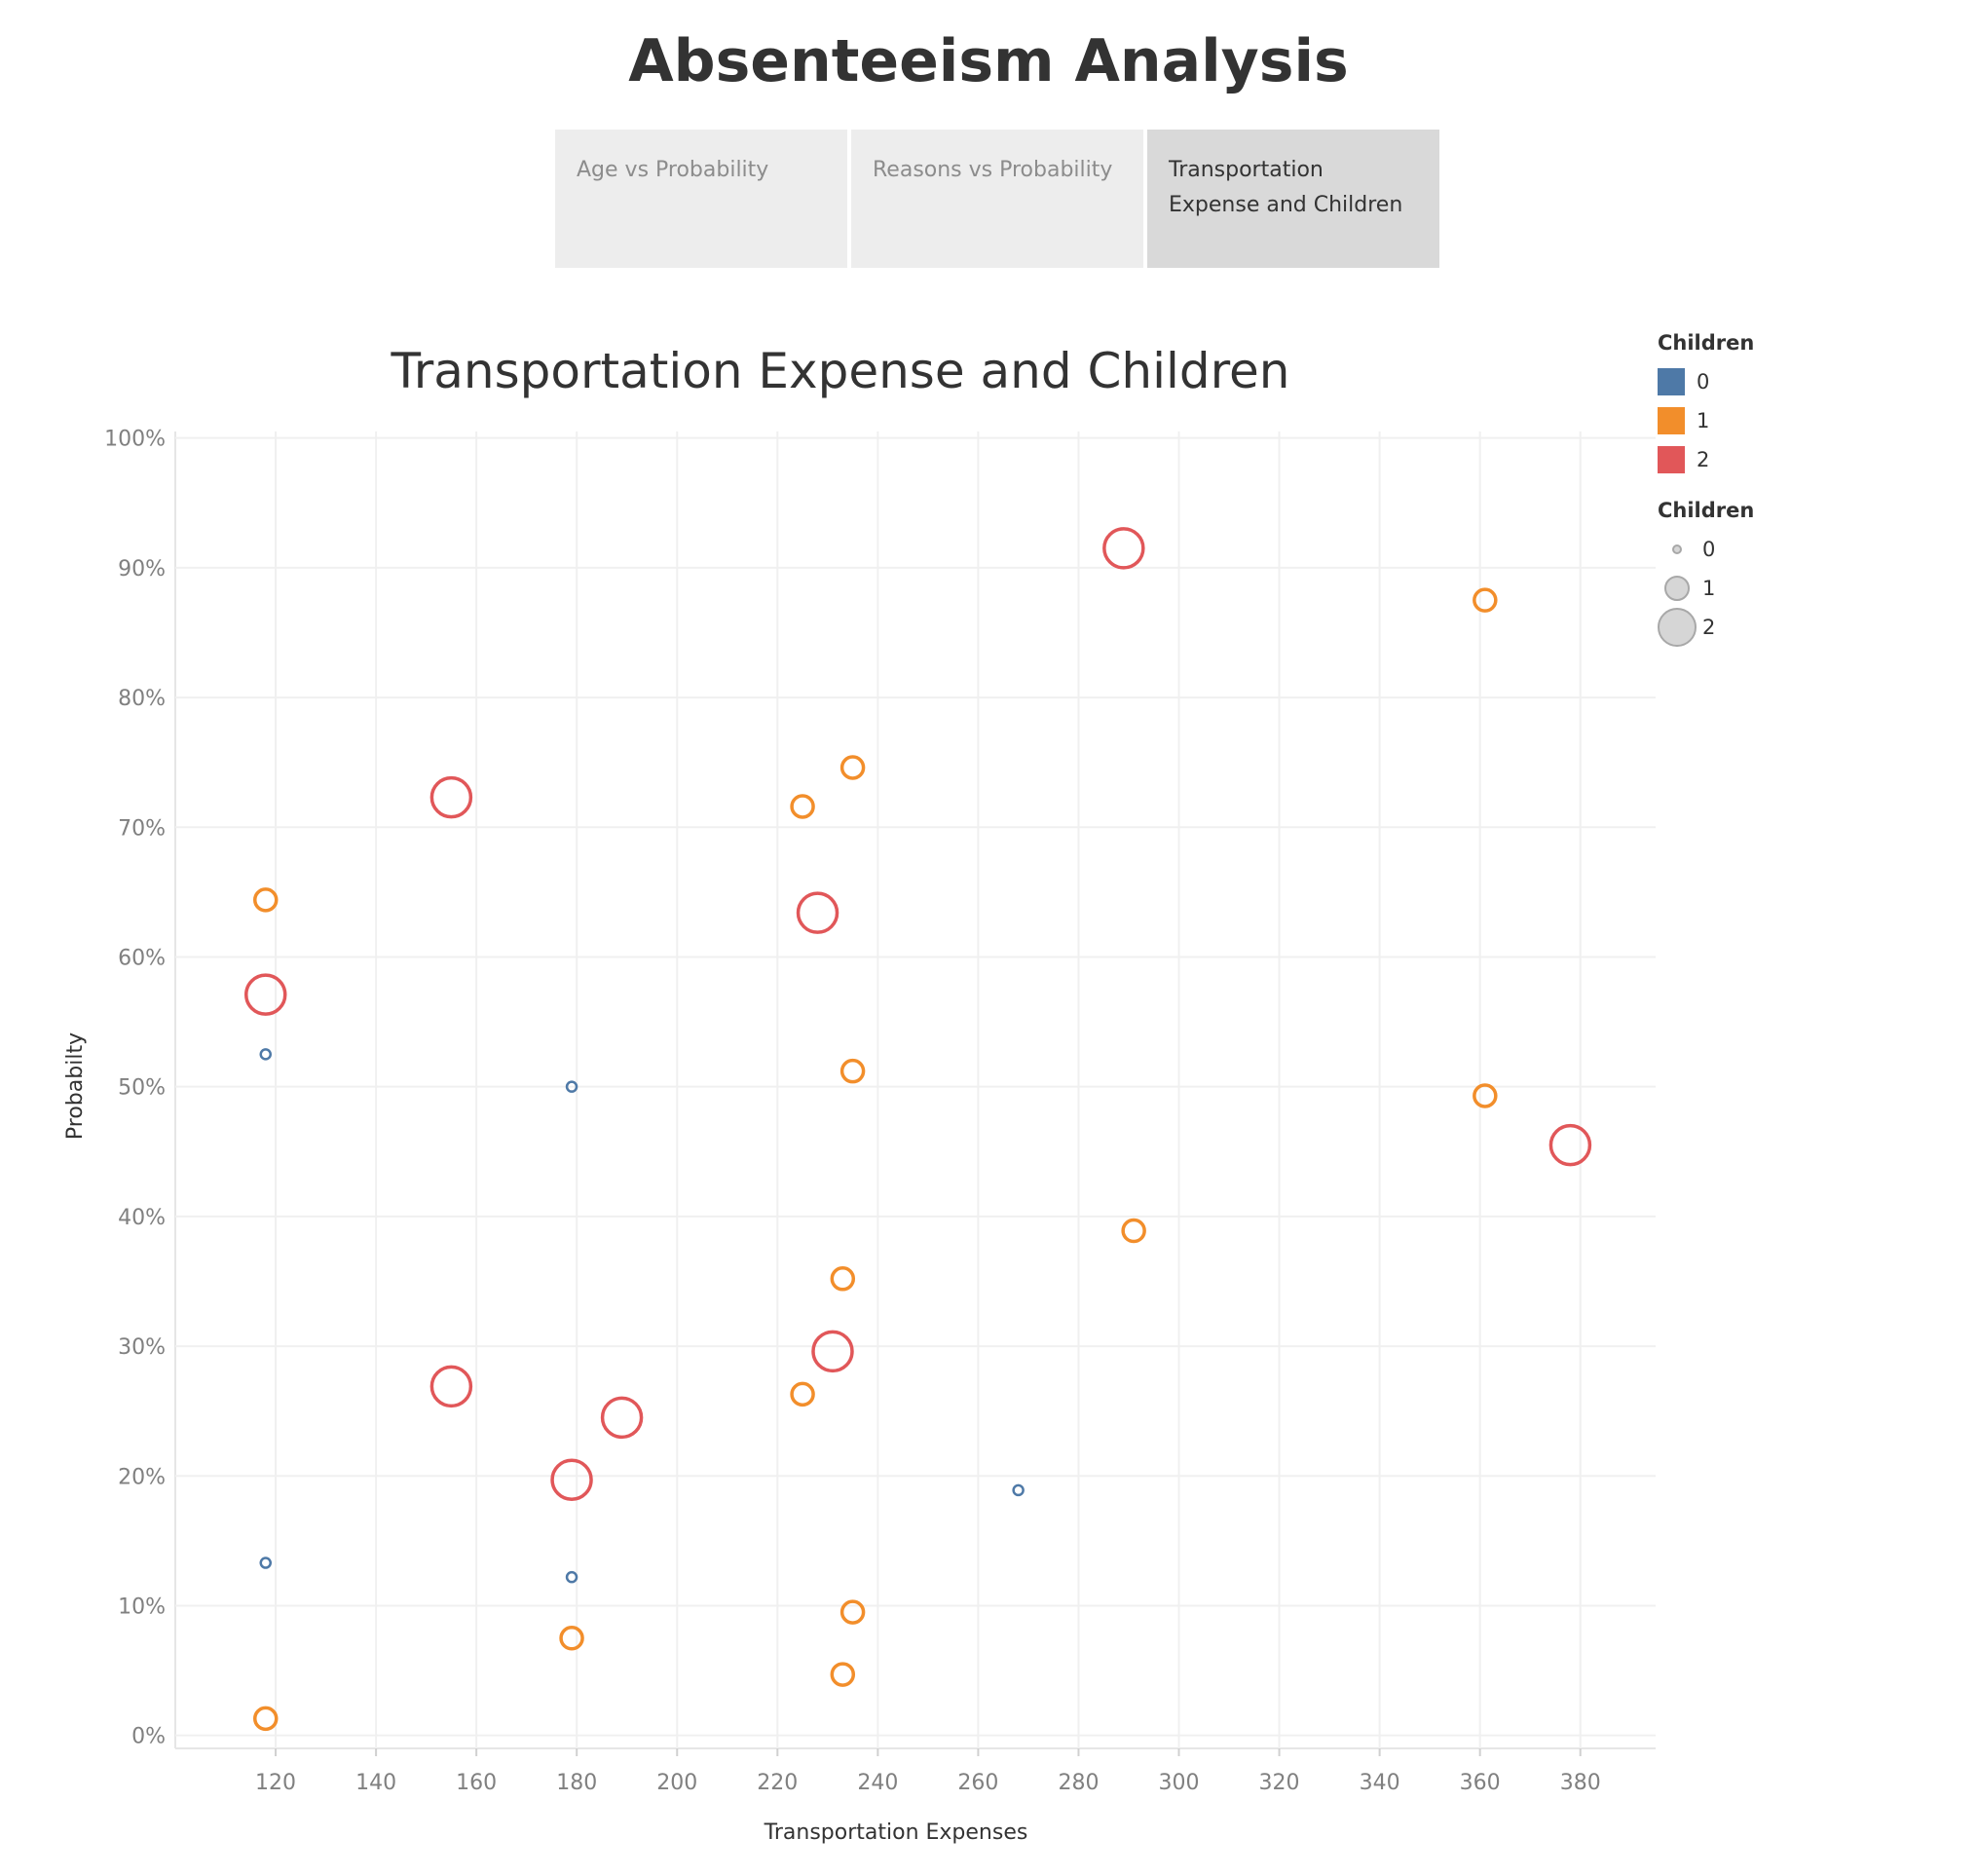 Image resolution: width=1977 pixels, height=1876 pixels. I want to click on y-tick-label: 100%, so click(135, 440).